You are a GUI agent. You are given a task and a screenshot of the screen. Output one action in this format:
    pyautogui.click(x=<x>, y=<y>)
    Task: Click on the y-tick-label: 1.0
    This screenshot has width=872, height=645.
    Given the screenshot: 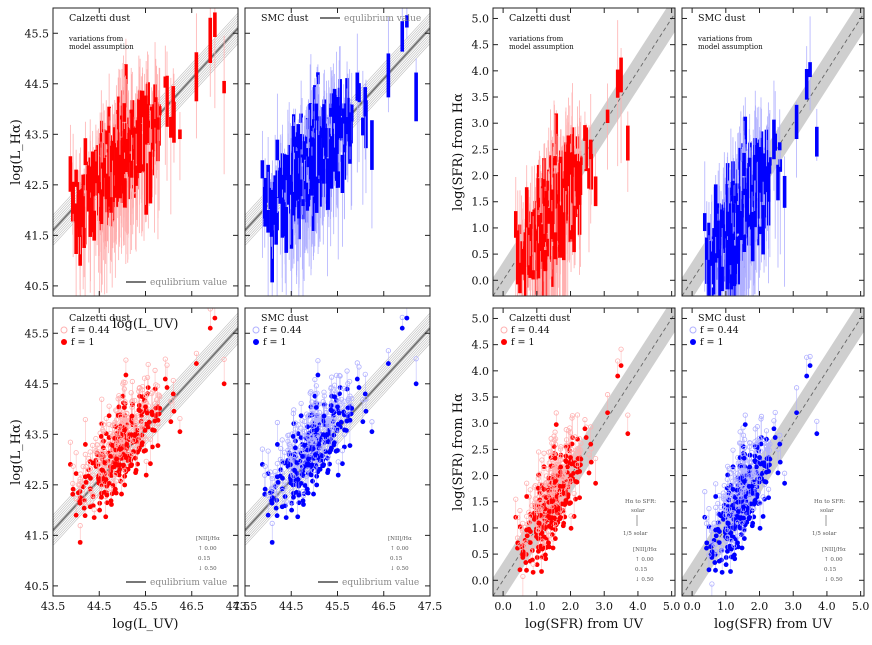 What is the action you would take?
    pyautogui.click(x=481, y=528)
    